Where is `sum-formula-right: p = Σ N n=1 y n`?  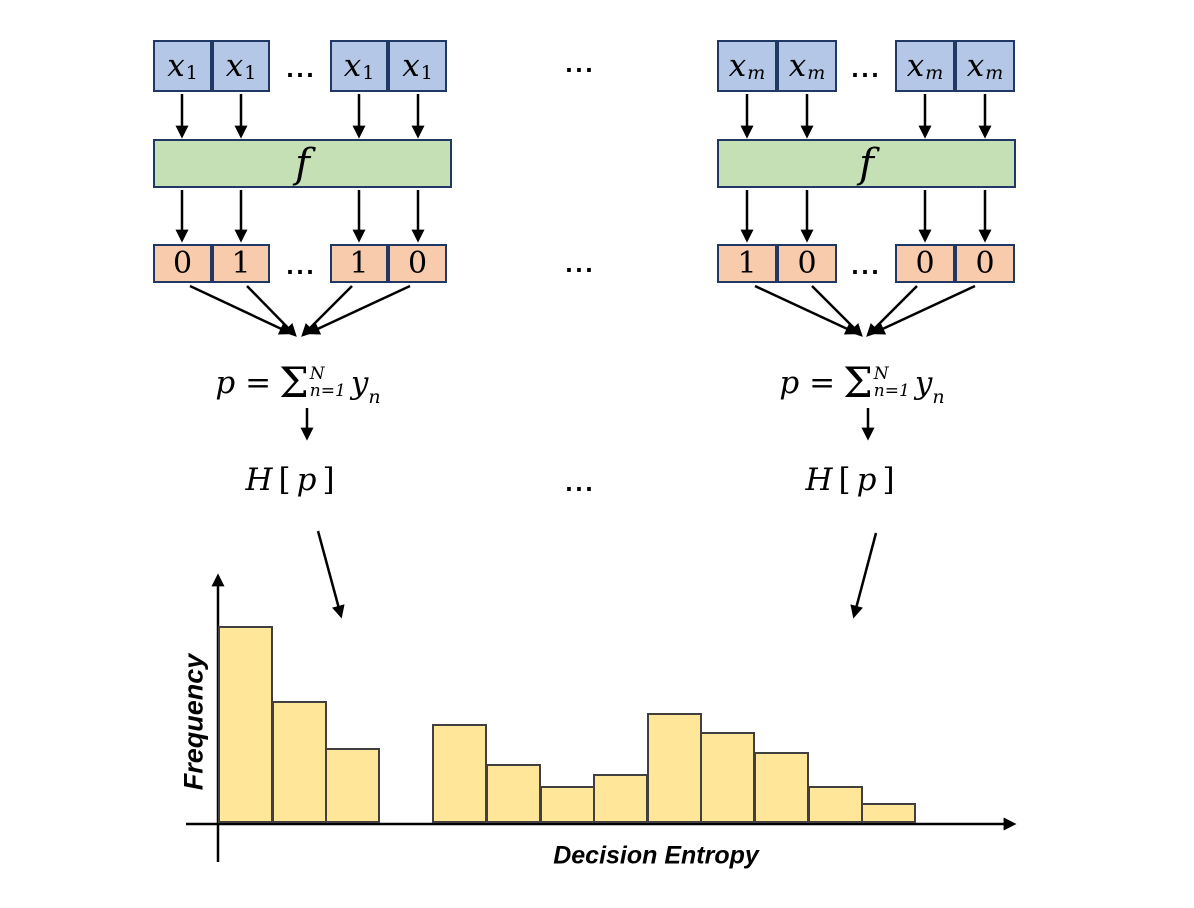
sum-formula-right: p = Σ N n=1 y n is located at coordinates (861, 383).